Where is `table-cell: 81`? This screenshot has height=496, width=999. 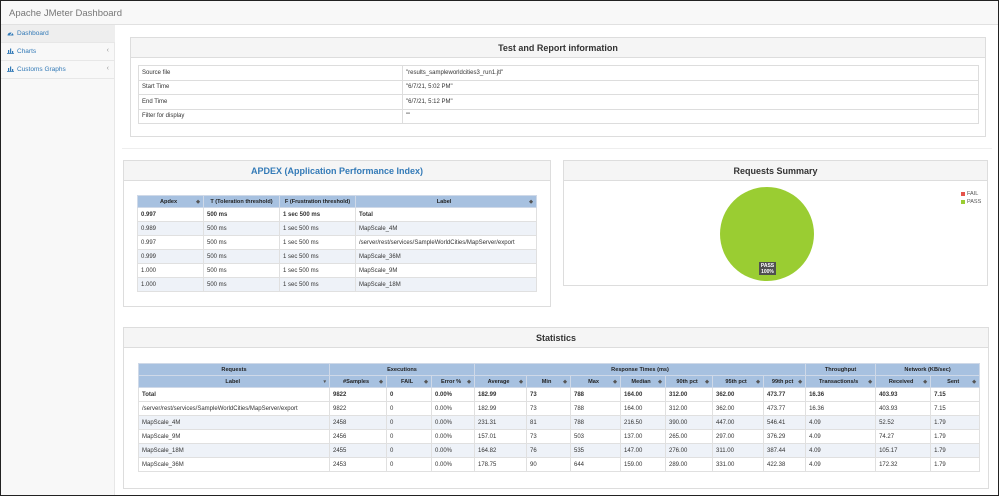 table-cell: 81 is located at coordinates (548, 422).